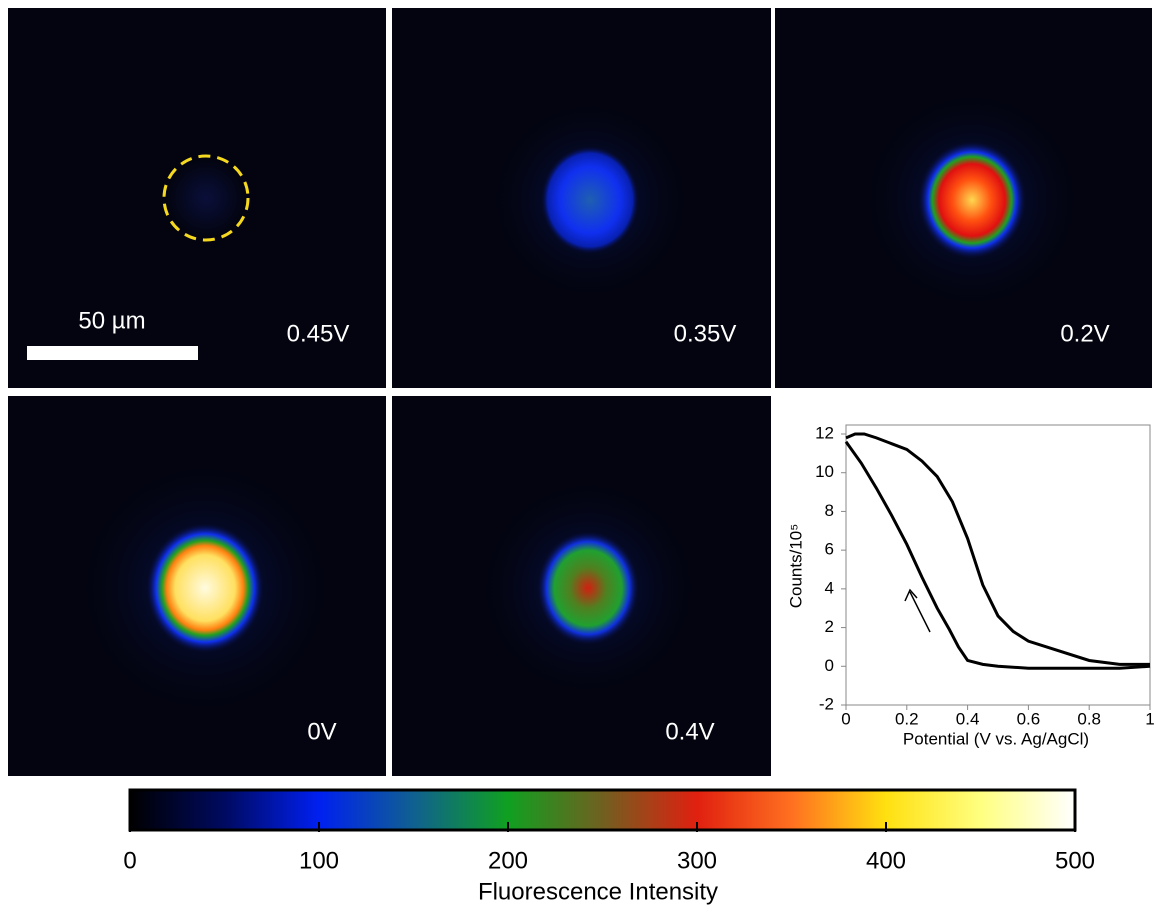 This screenshot has width=1156, height=914. What do you see at coordinates (705, 333) in the screenshot?
I see `panel-label: 0.35V` at bounding box center [705, 333].